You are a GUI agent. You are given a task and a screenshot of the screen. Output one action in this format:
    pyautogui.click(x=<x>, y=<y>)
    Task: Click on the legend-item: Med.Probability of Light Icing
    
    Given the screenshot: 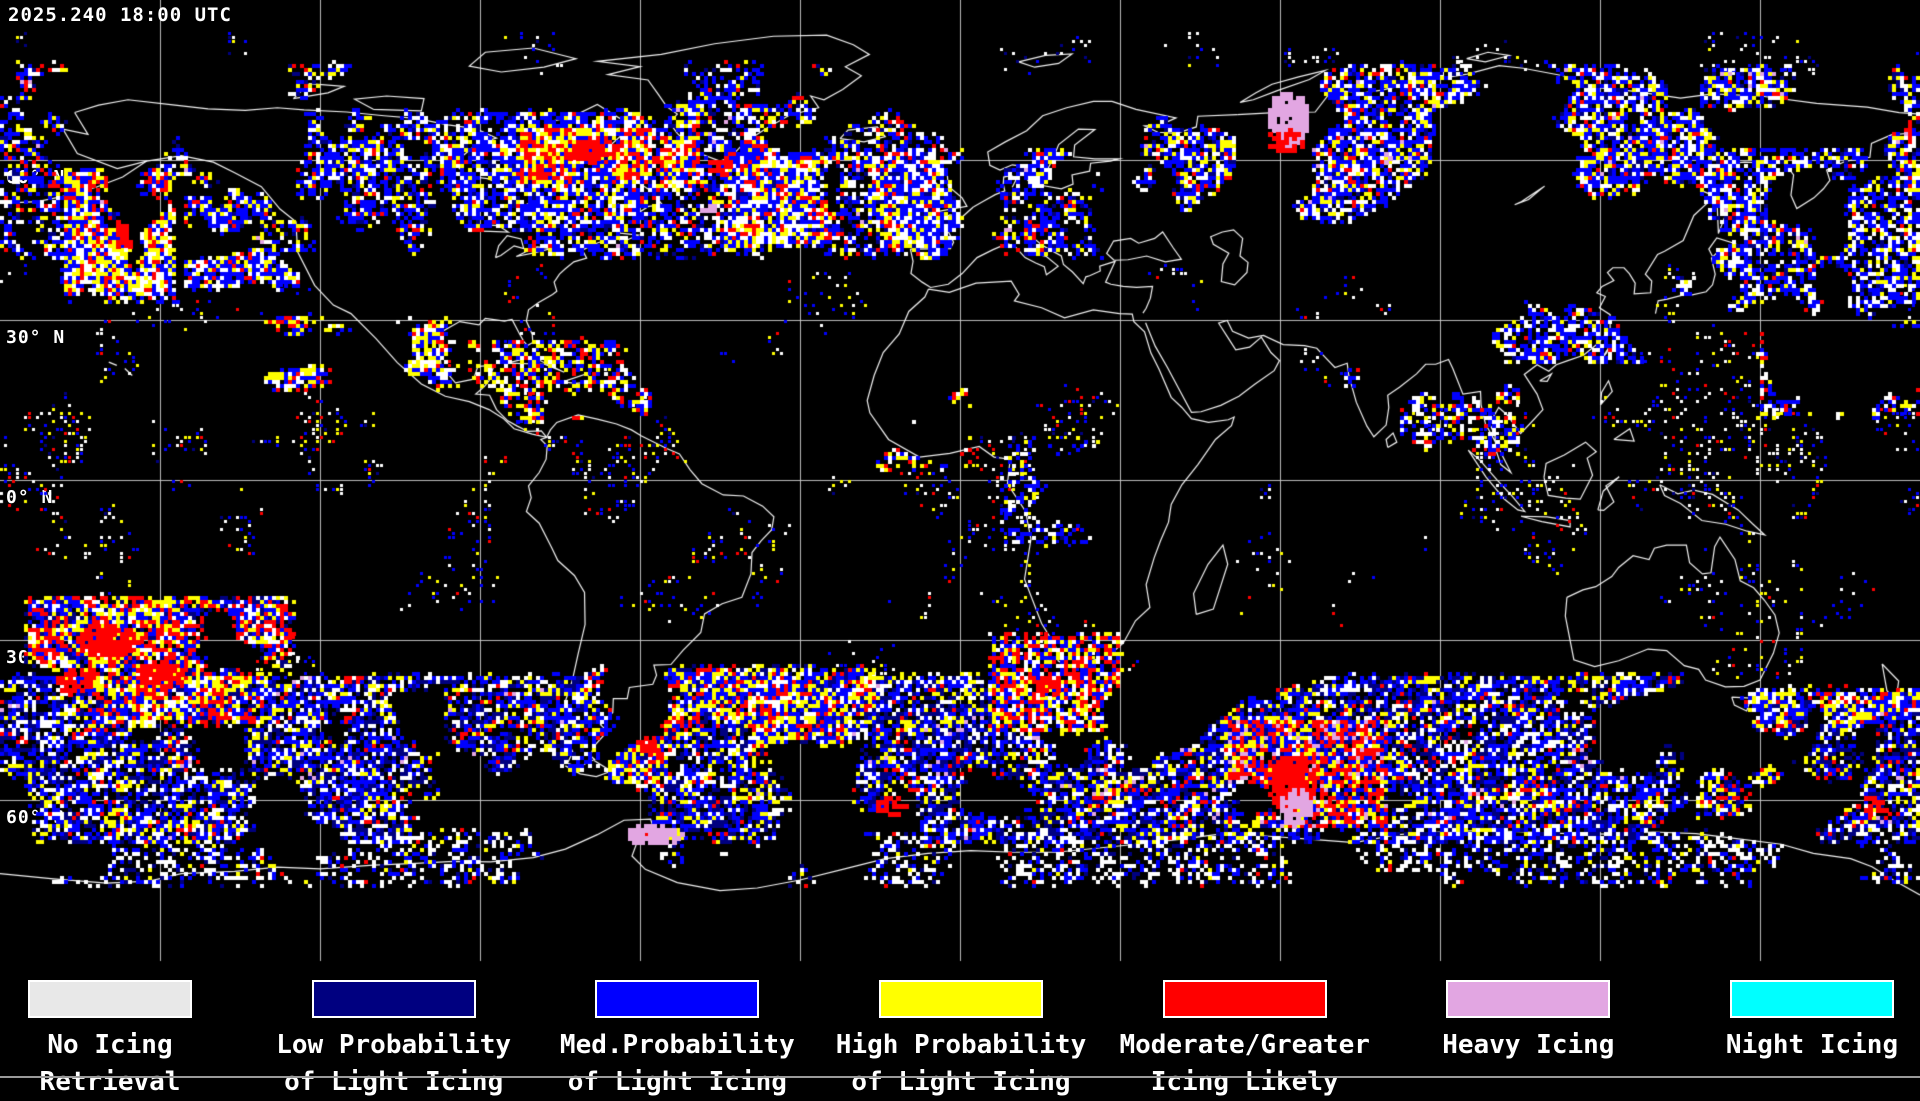 What is the action you would take?
    pyautogui.click(x=677, y=1040)
    